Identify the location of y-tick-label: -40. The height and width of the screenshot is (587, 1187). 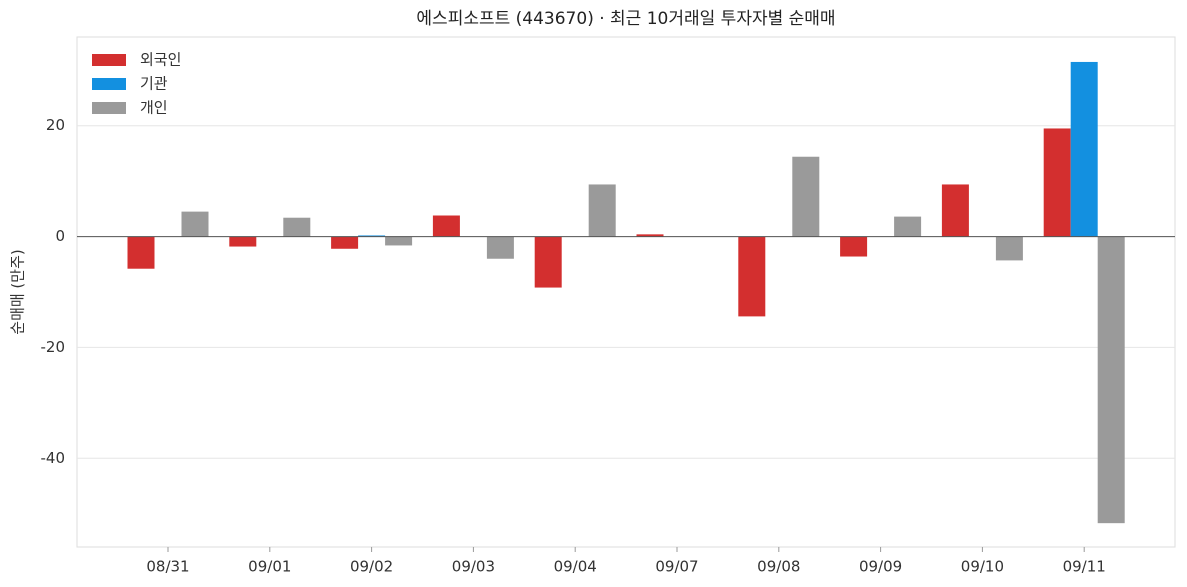
(53, 458).